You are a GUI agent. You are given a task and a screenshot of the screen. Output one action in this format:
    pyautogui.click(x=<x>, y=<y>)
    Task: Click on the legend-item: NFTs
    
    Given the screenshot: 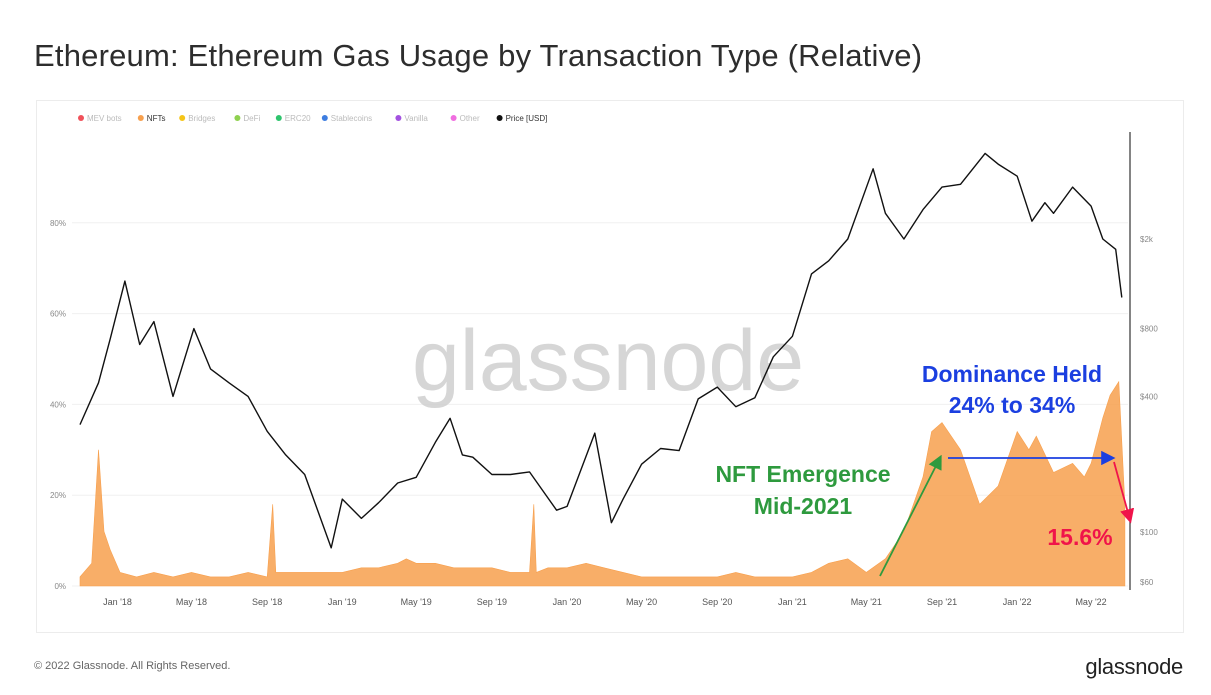 What is the action you would take?
    pyautogui.click(x=151, y=118)
    